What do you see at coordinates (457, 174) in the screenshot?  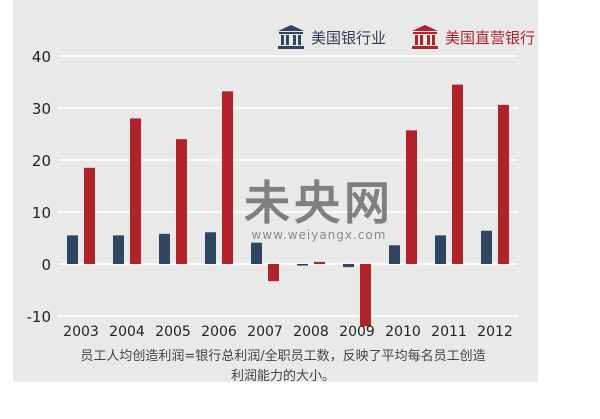 I see `bar-direct-banks-2011` at bounding box center [457, 174].